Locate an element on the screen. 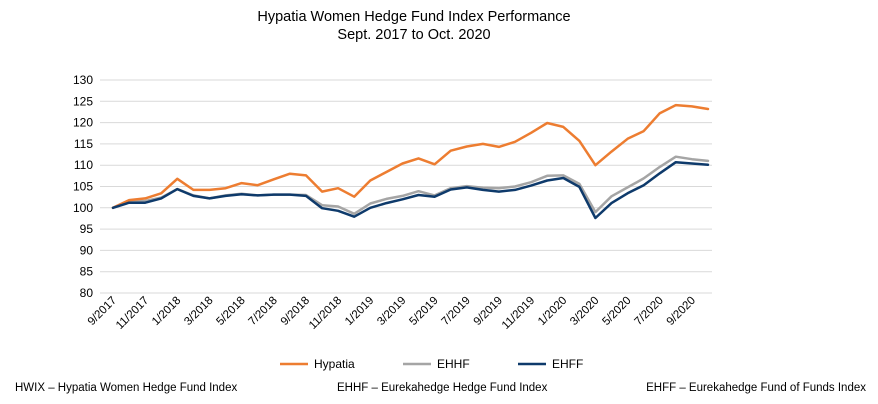 The height and width of the screenshot is (404, 878). y-tick-label: 80 is located at coordinates (87, 293).